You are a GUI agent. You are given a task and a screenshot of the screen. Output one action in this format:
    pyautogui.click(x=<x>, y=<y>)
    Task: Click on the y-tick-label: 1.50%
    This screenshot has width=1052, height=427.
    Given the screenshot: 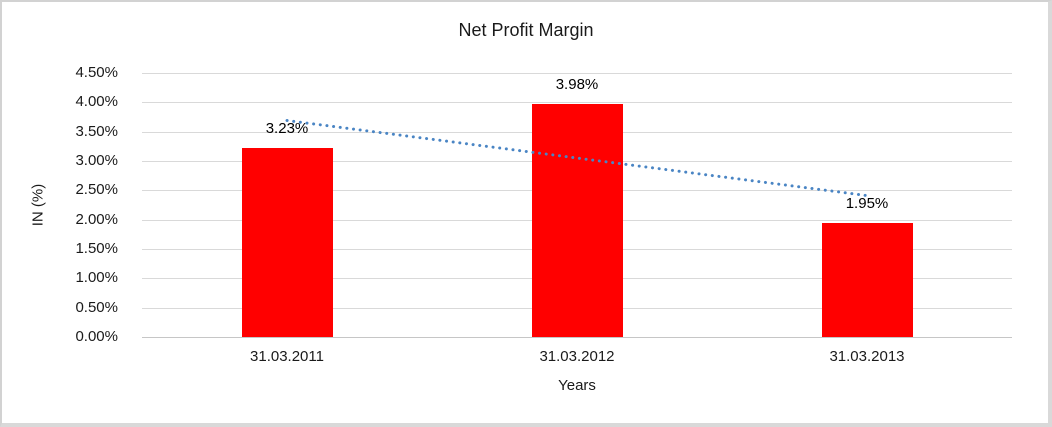 What is the action you would take?
    pyautogui.click(x=96, y=248)
    